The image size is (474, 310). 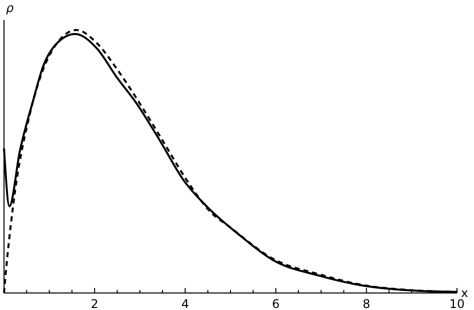 I want to click on x-tick-label: 4, so click(x=185, y=303).